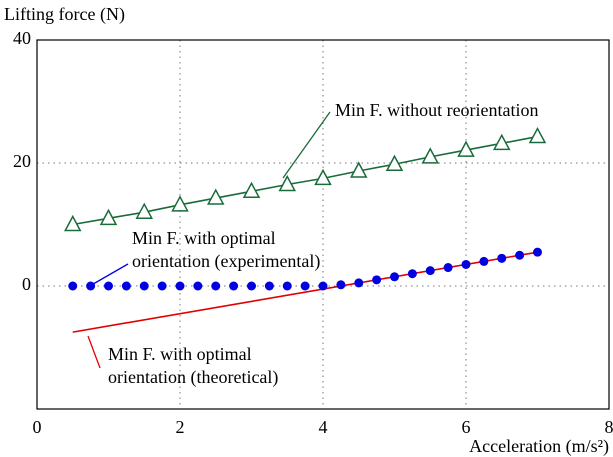 The image size is (613, 457). I want to click on x-axis-label: Acceleration (m/s²), so click(539, 446).